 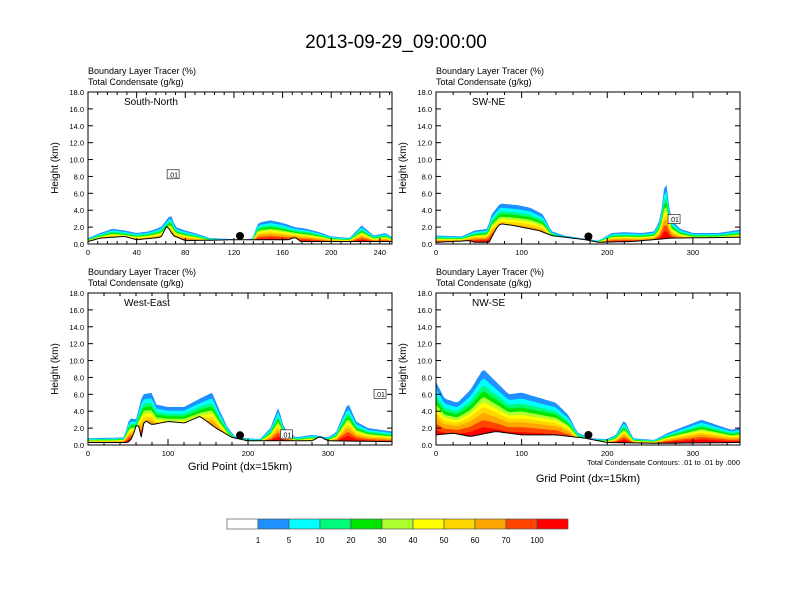 What do you see at coordinates (380, 252) in the screenshot?
I see `x-tick-label: 240` at bounding box center [380, 252].